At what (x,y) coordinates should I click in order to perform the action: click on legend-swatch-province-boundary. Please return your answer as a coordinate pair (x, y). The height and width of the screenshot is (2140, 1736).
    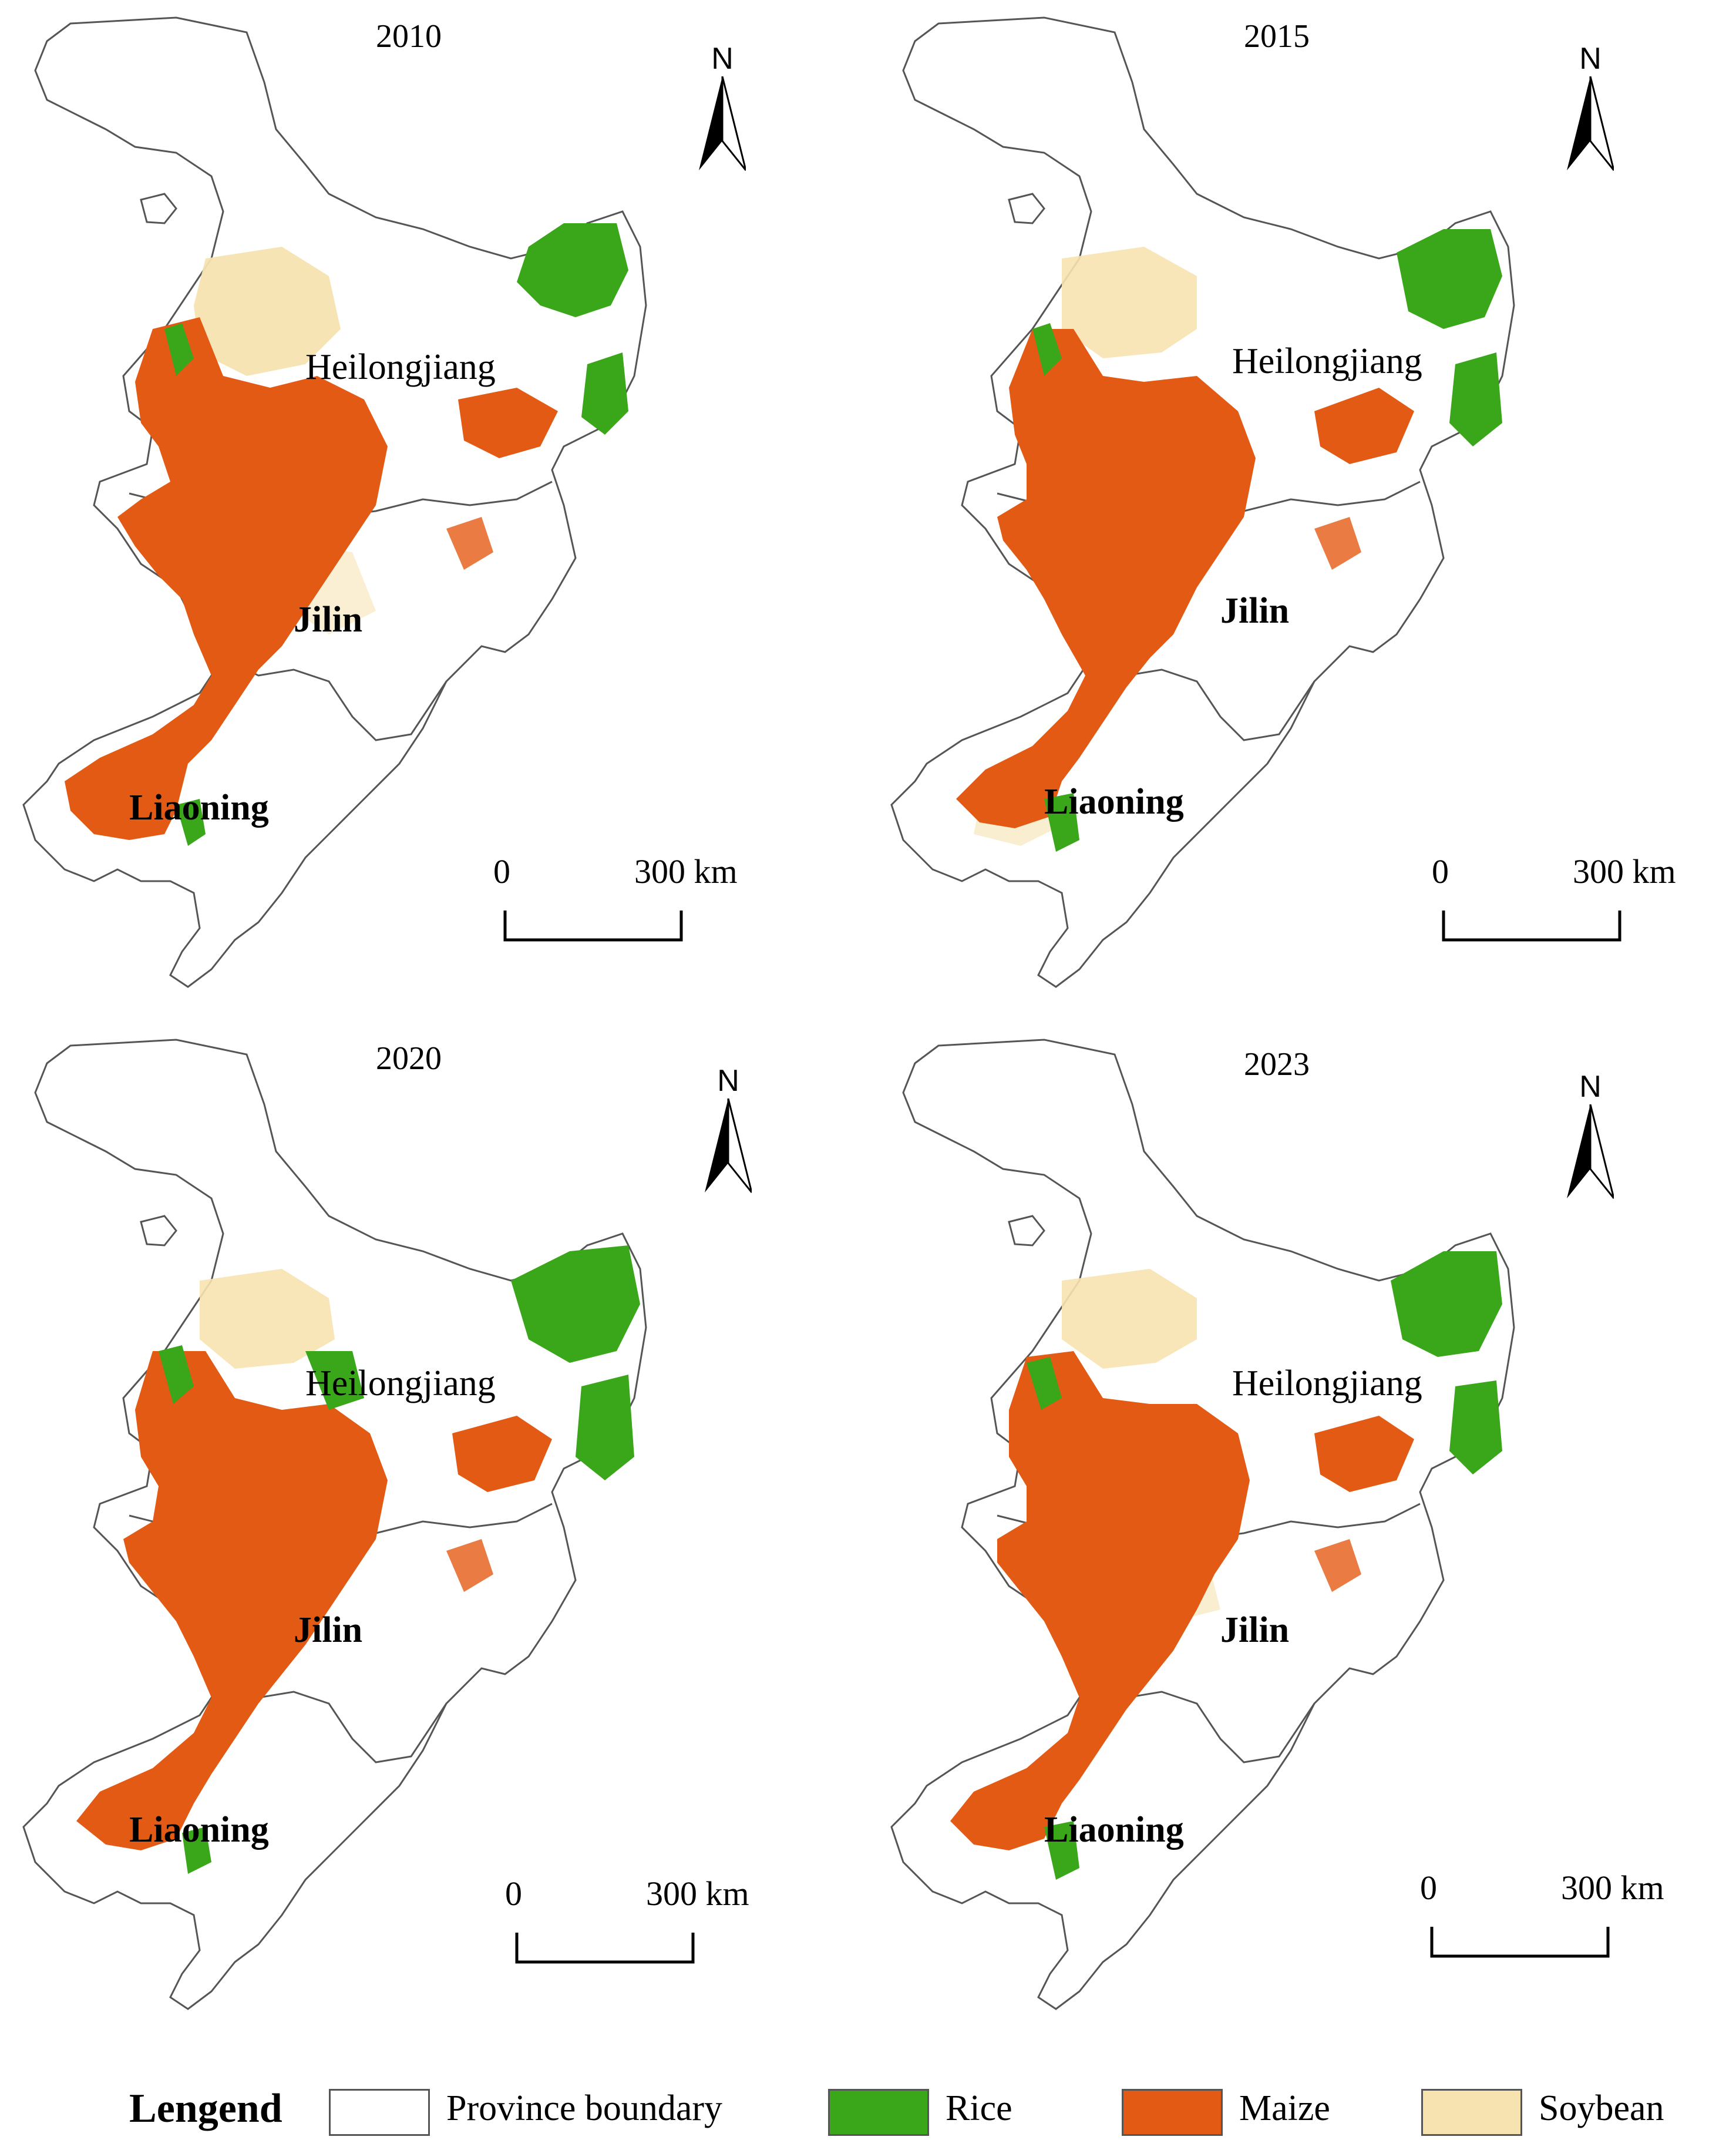
    Looking at the image, I should click on (379, 2112).